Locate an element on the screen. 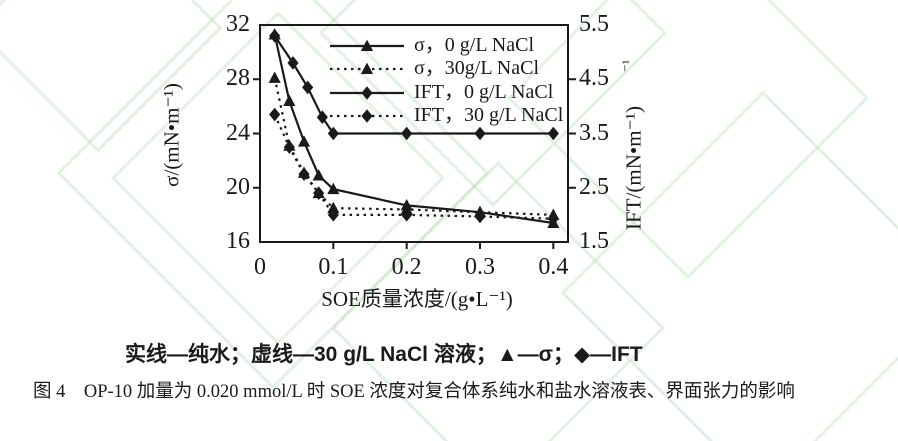  y-tick-label-left: 20 is located at coordinates (238, 186).